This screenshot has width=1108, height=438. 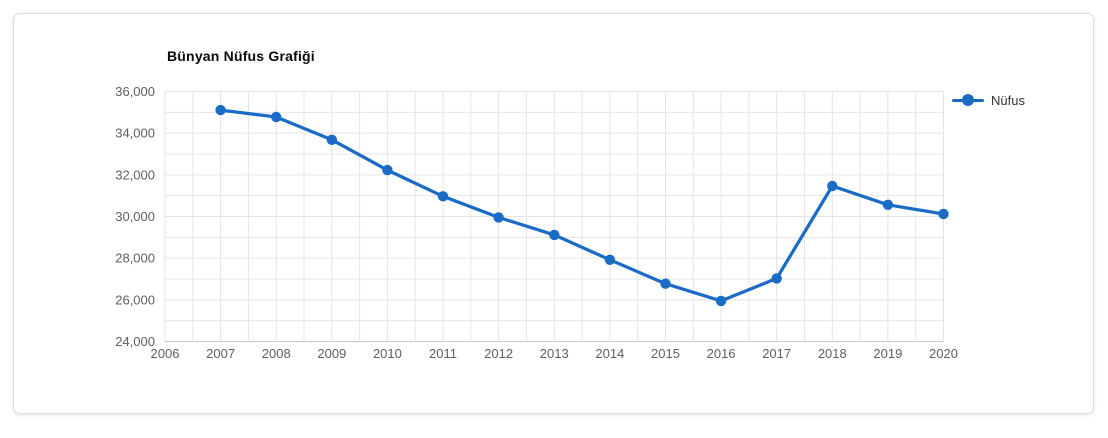 What do you see at coordinates (220, 110) in the screenshot?
I see `data-point-2007` at bounding box center [220, 110].